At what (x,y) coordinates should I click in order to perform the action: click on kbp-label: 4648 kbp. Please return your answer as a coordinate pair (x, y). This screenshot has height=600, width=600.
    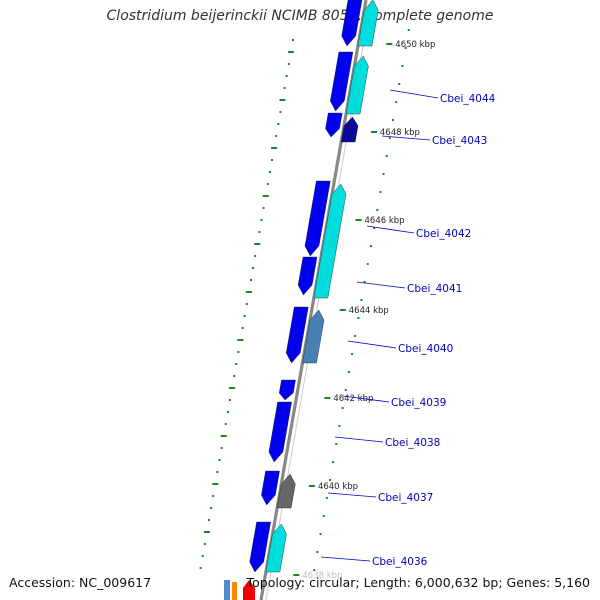
    Looking at the image, I should click on (400, 133).